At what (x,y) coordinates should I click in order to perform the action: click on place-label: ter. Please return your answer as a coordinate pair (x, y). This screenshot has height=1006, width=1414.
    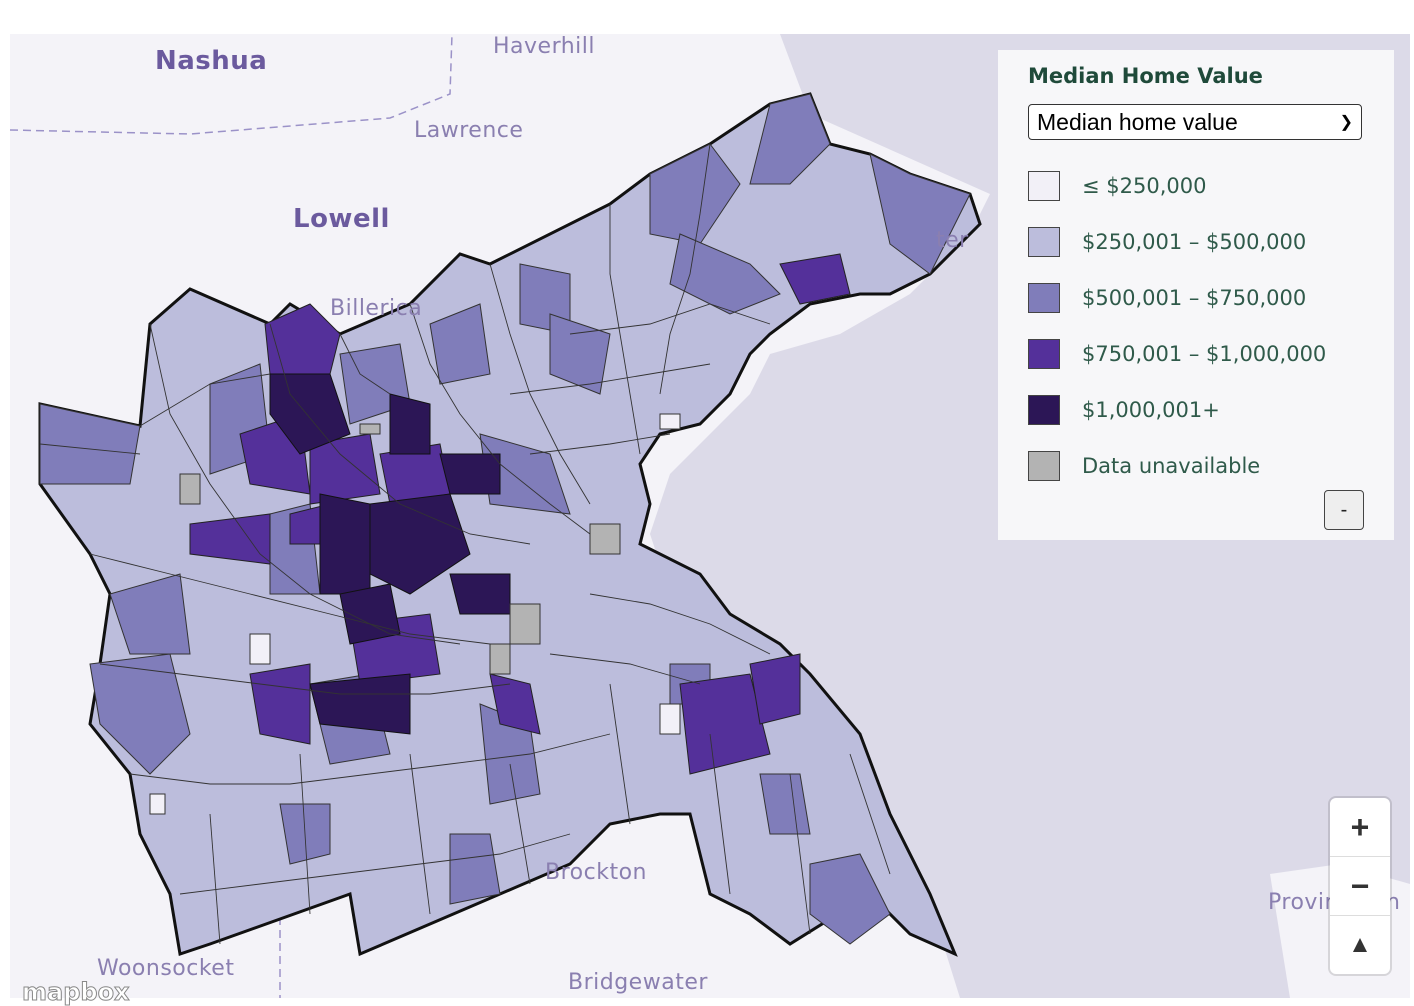
    Looking at the image, I should click on (952, 240).